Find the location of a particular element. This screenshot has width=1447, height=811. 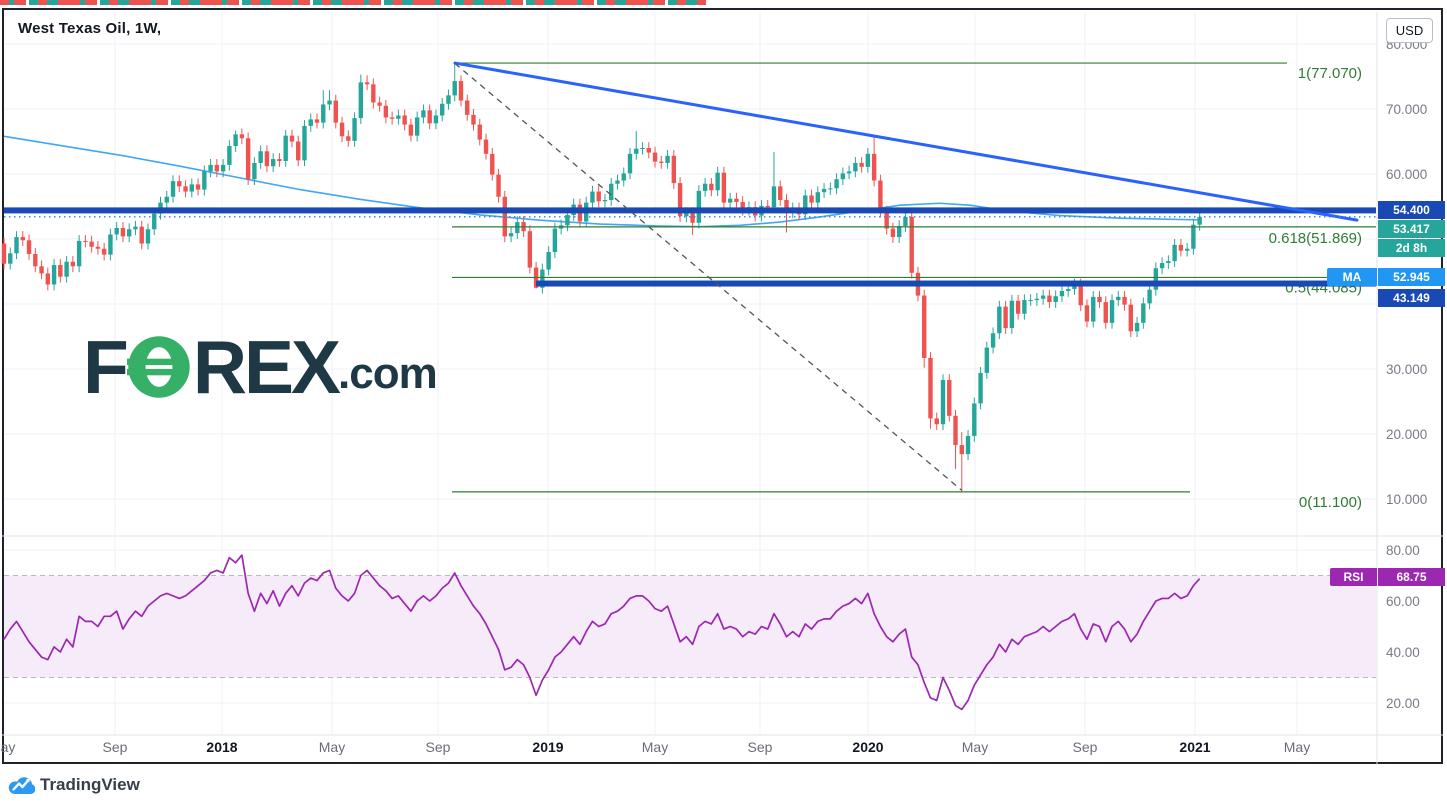

rsi-tick-label: 80.00 is located at coordinates (1403, 550).